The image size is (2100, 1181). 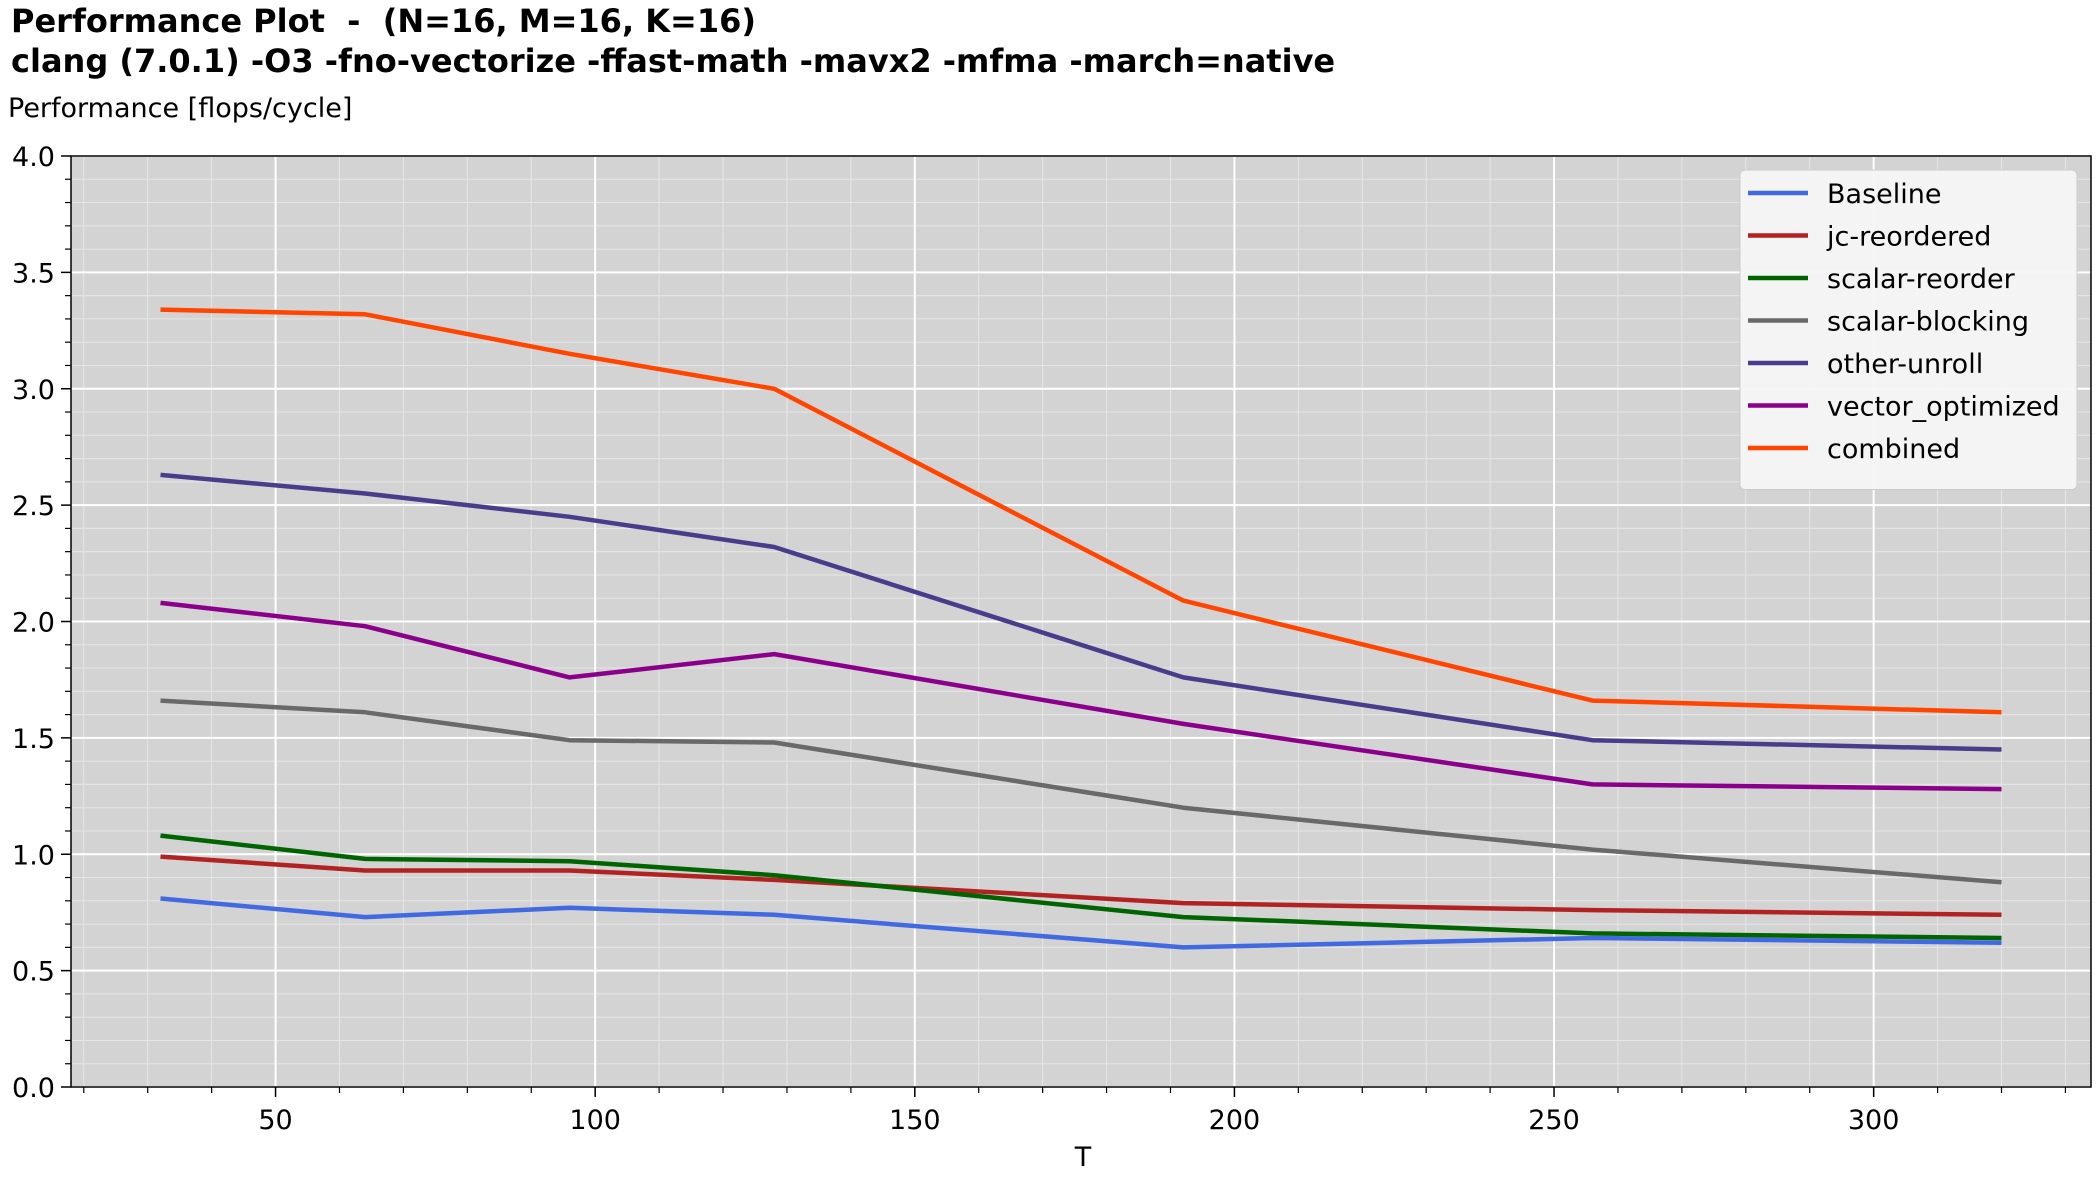 What do you see at coordinates (915, 1120) in the screenshot?
I see `x-tick-label: 150` at bounding box center [915, 1120].